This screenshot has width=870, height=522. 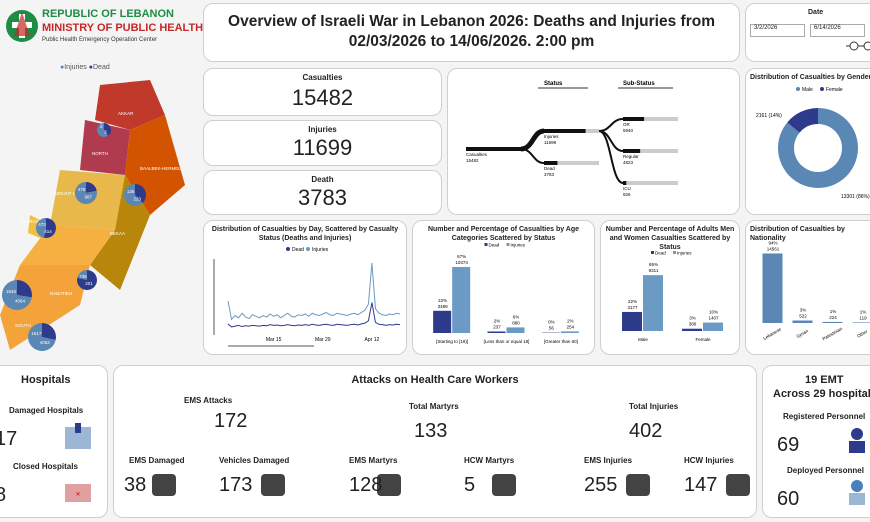 What do you see at coordinates (472, 160) in the screenshot?
I see `tree-value: 15482` at bounding box center [472, 160].